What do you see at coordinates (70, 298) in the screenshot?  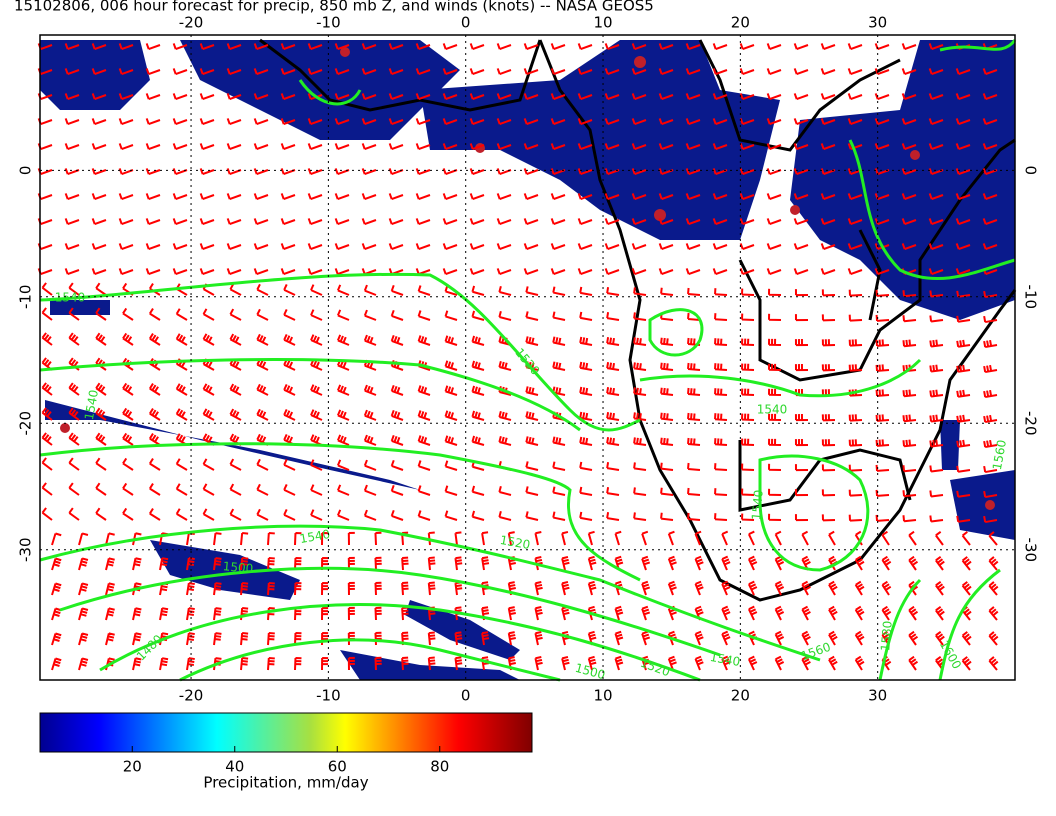 I see `contour-label: 1540` at bounding box center [70, 298].